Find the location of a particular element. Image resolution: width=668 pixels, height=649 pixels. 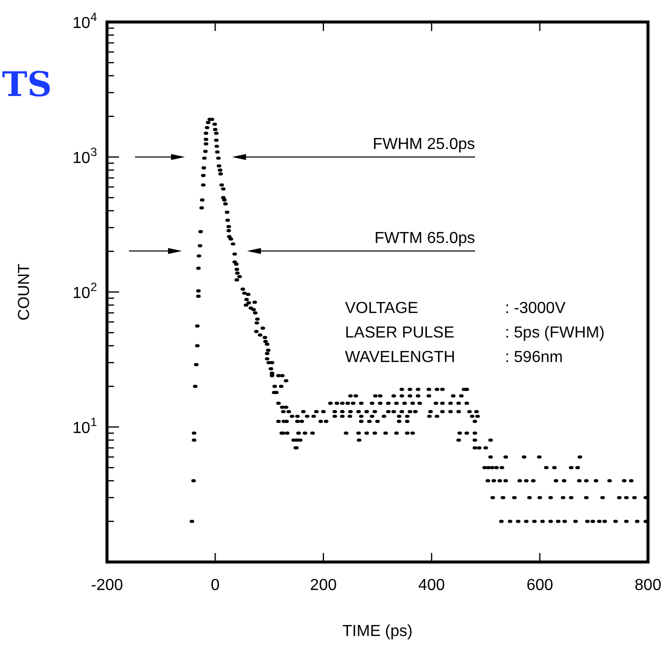

y-tick-label: 10$^{1}$ is located at coordinates (85, 426).